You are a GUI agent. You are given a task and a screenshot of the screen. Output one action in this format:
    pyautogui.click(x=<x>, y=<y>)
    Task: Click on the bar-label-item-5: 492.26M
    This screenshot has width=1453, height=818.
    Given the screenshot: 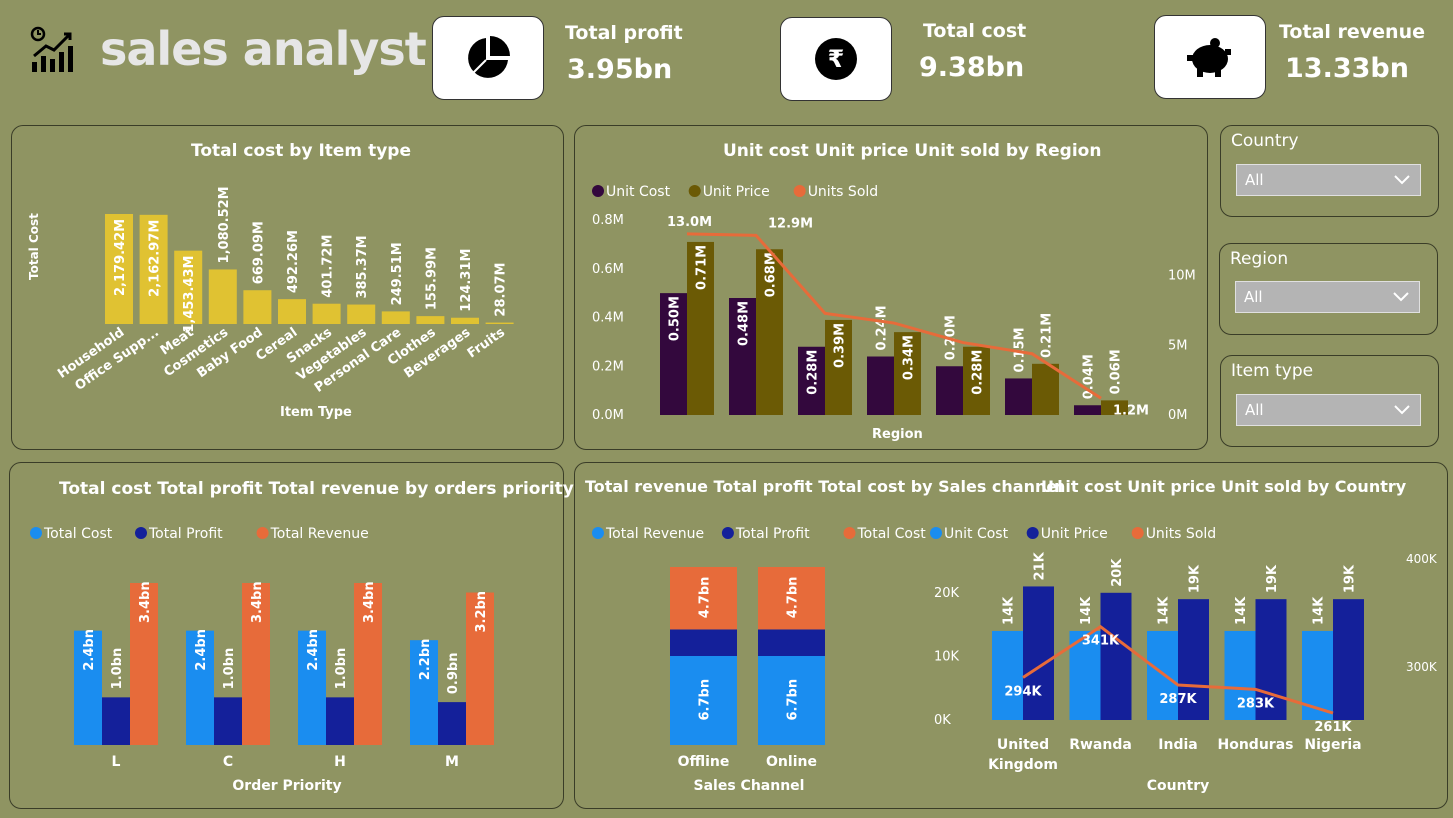 What is the action you would take?
    pyautogui.click(x=293, y=261)
    